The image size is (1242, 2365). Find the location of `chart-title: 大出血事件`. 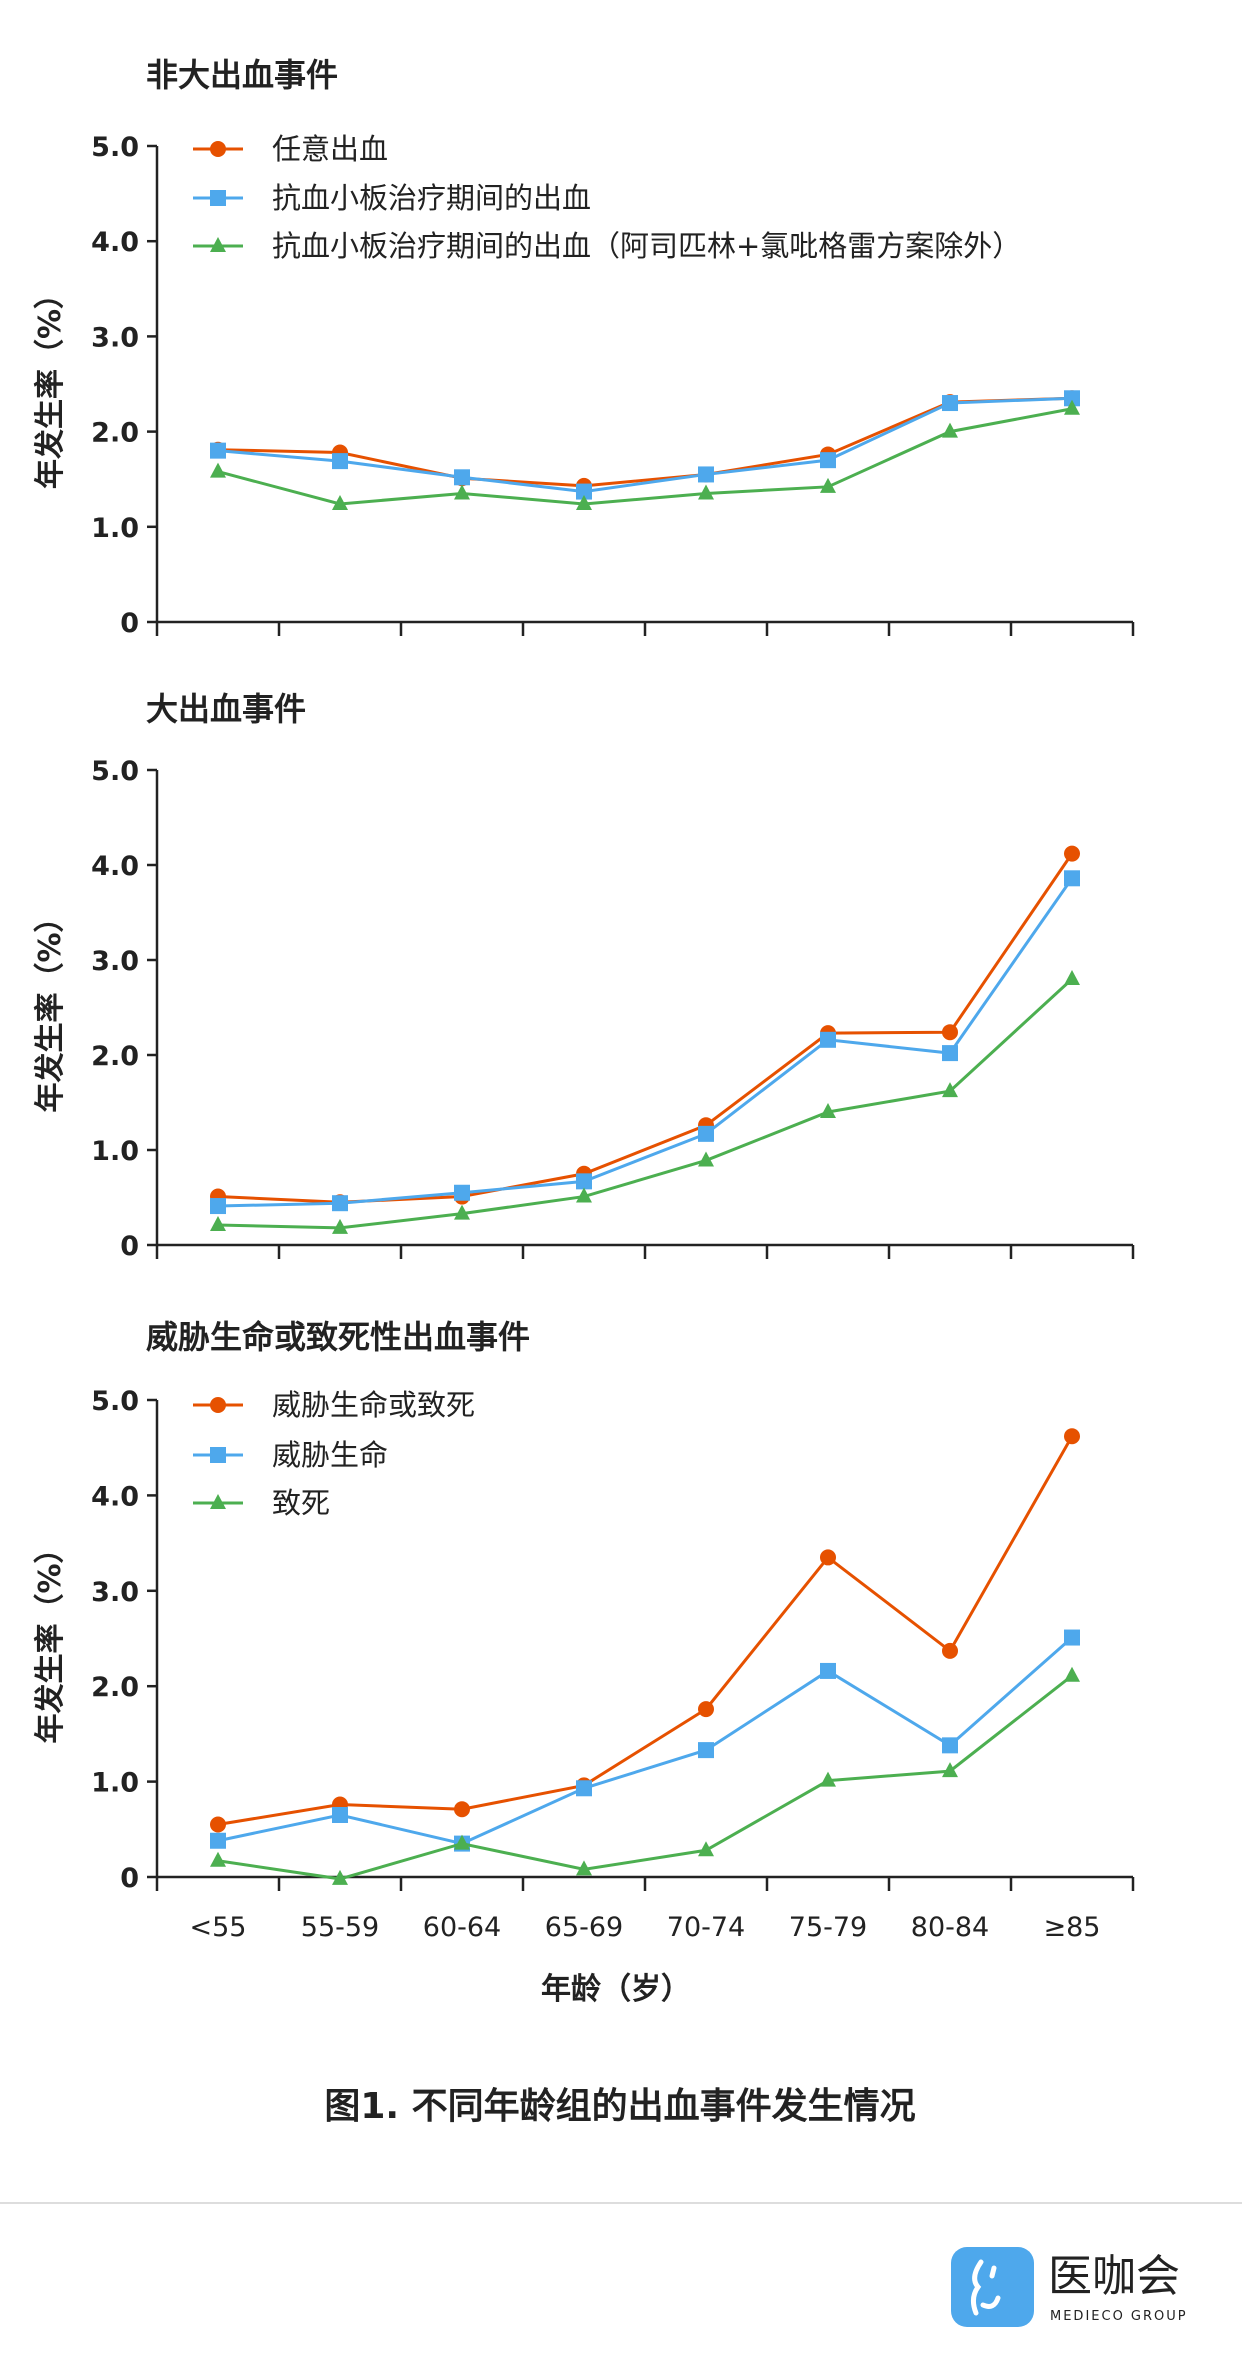

chart-title: 大出血事件 is located at coordinates (226, 709).